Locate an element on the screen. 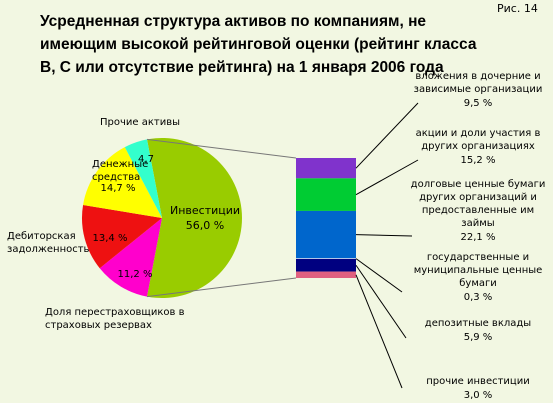 This screenshot has width=553, height=403. slice-label: Прочие активы is located at coordinates (140, 122).